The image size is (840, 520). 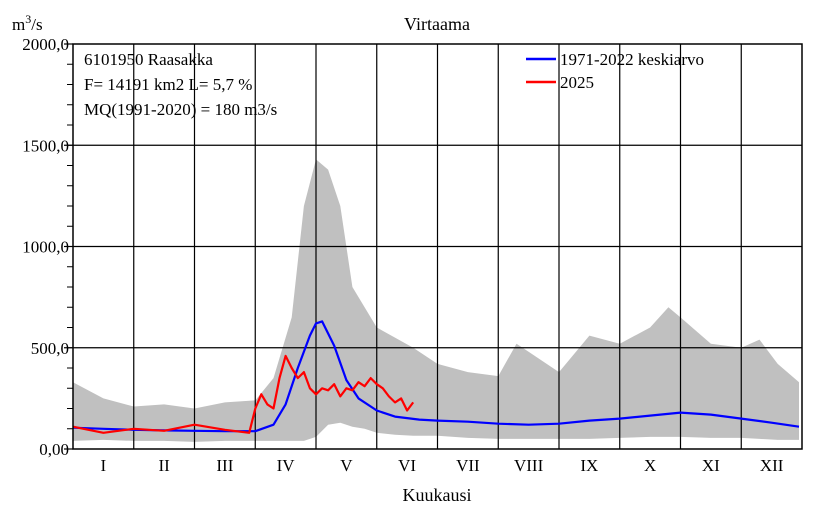 What do you see at coordinates (650, 465) in the screenshot?
I see `month-label: X` at bounding box center [650, 465].